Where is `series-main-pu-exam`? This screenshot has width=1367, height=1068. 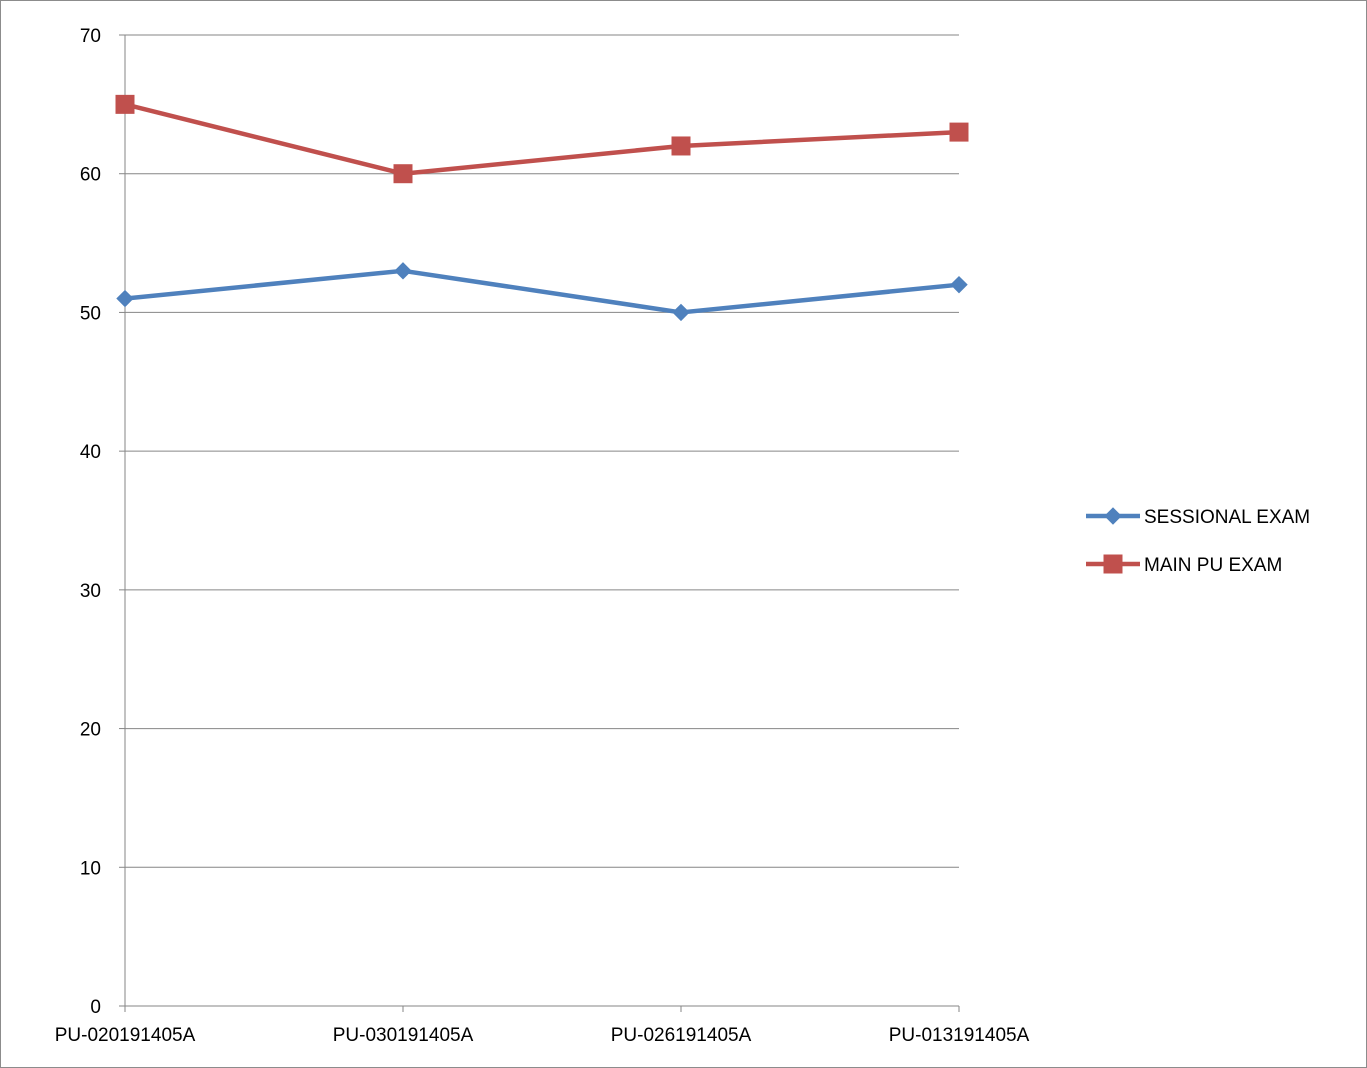
series-main-pu-exam is located at coordinates (542, 139).